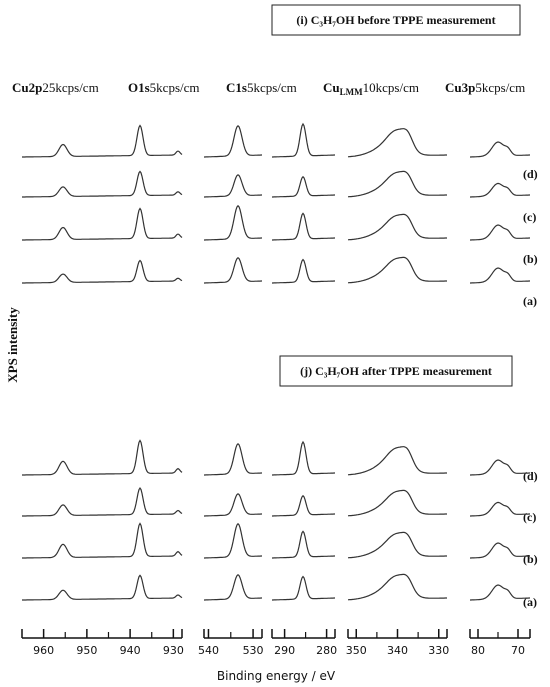  Describe the element at coordinates (518, 650) in the screenshot. I see `x-tick-label: 70` at that location.